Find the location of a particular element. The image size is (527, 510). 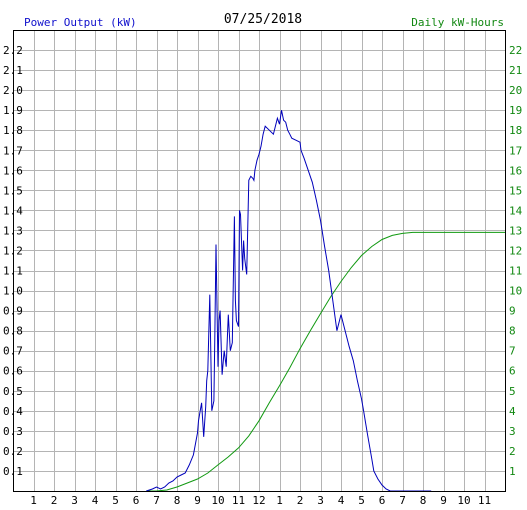

y-right-tick-label: 3 is located at coordinates (512, 431).